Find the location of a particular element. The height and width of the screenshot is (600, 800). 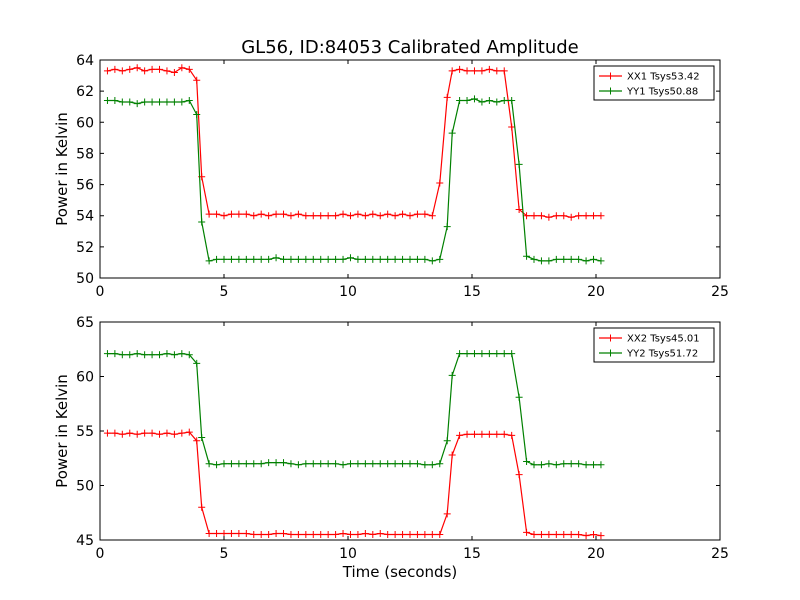

legend-marker is located at coordinates (610, 91).